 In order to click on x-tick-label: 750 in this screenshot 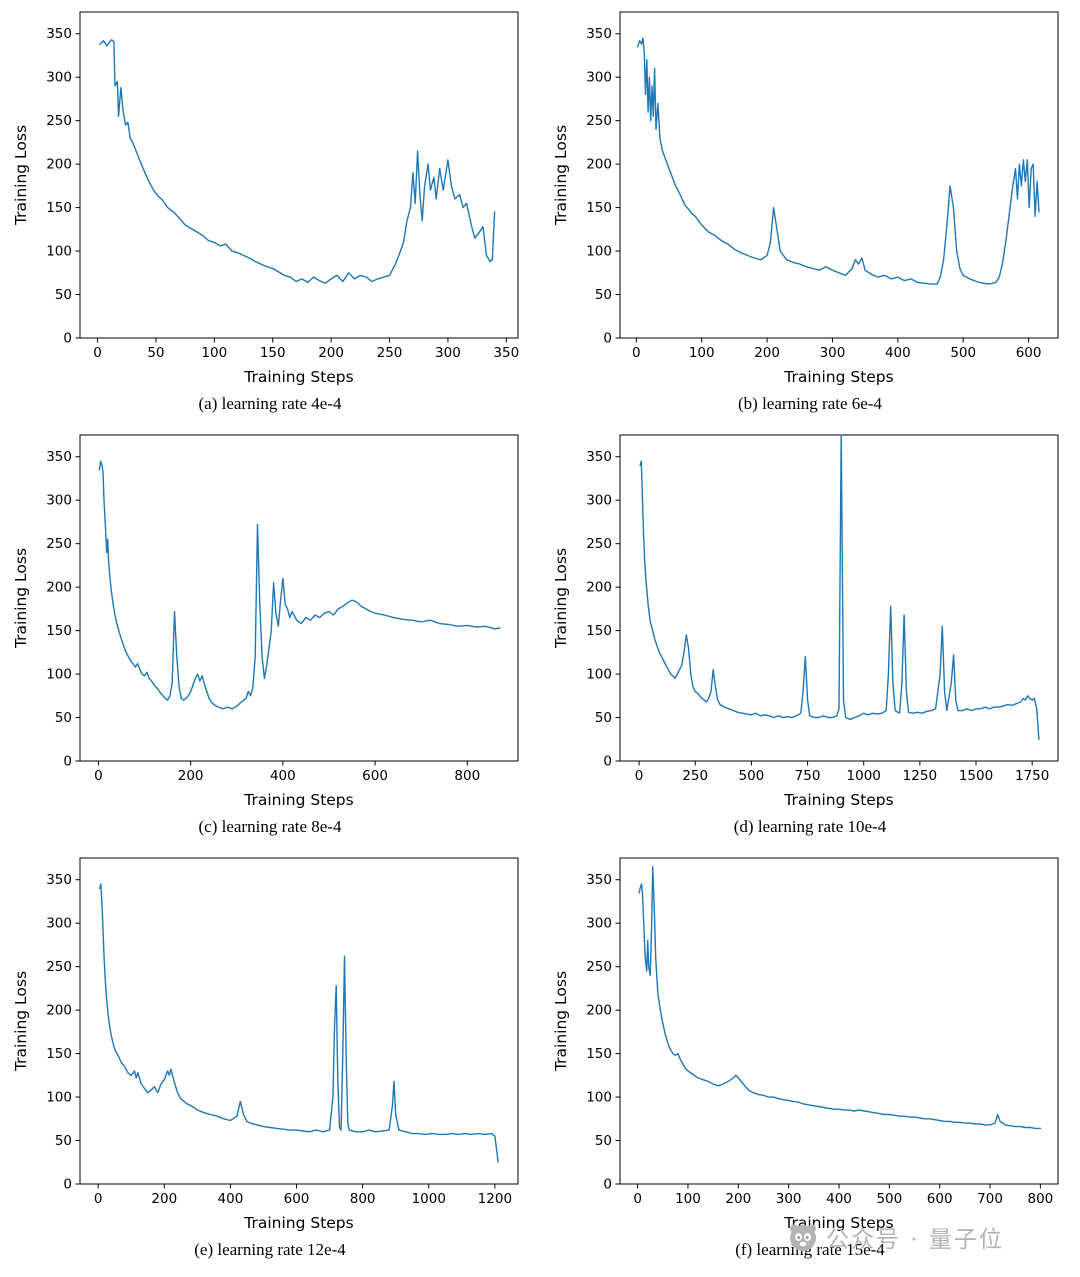, I will do `click(808, 776)`.